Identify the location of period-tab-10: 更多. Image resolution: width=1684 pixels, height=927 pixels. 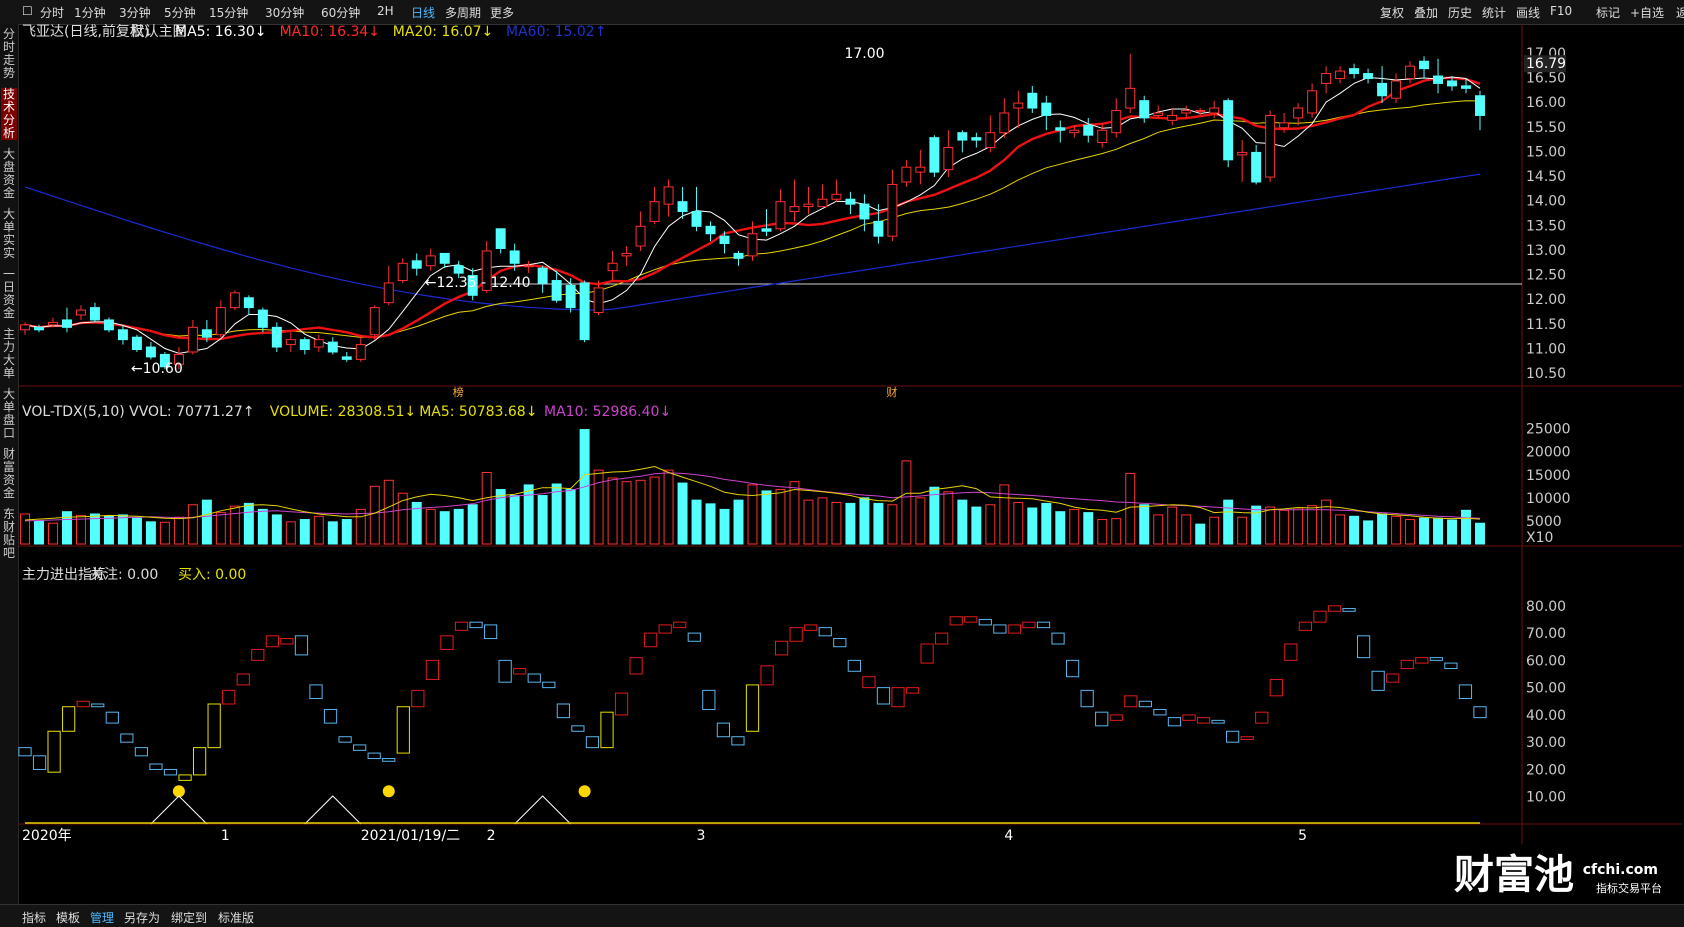
(502, 13).